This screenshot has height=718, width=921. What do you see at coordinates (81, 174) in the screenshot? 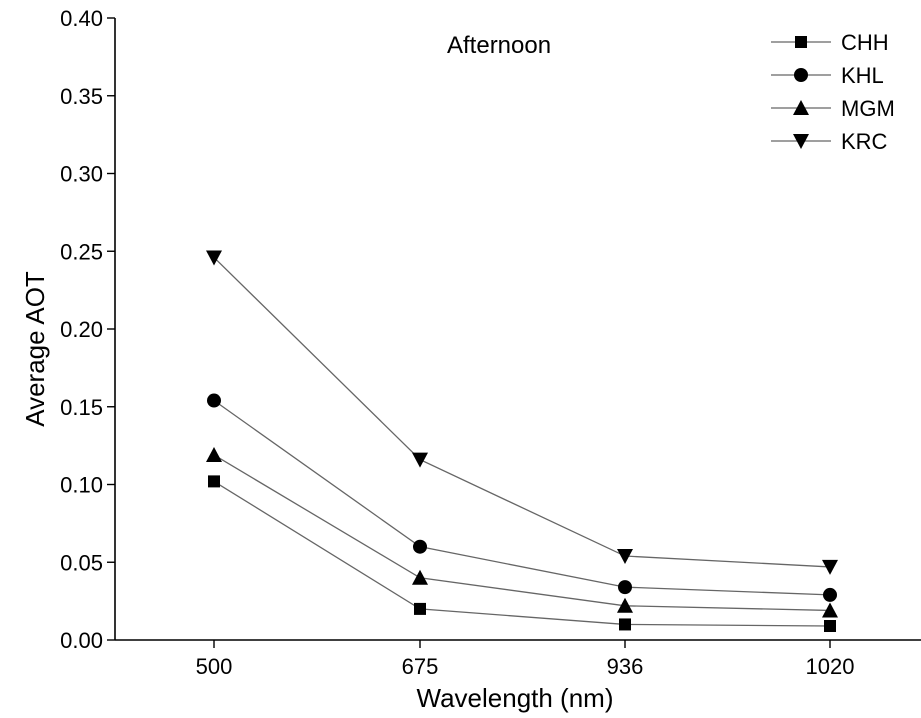
I see `y-tick-label: 0.30` at bounding box center [81, 174].